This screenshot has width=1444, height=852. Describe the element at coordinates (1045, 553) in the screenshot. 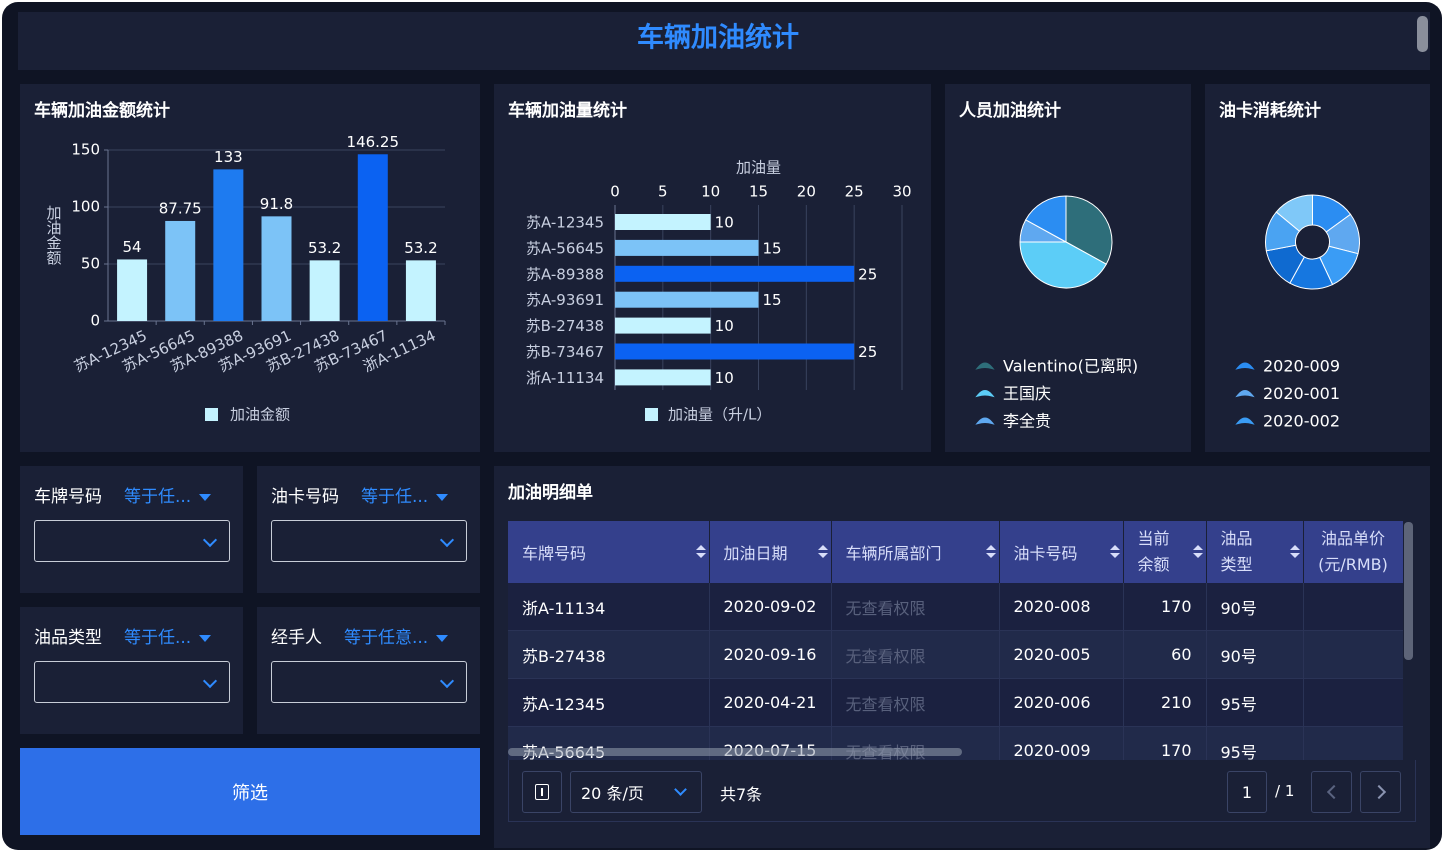

I see `header-text: 油卡号码` at that location.